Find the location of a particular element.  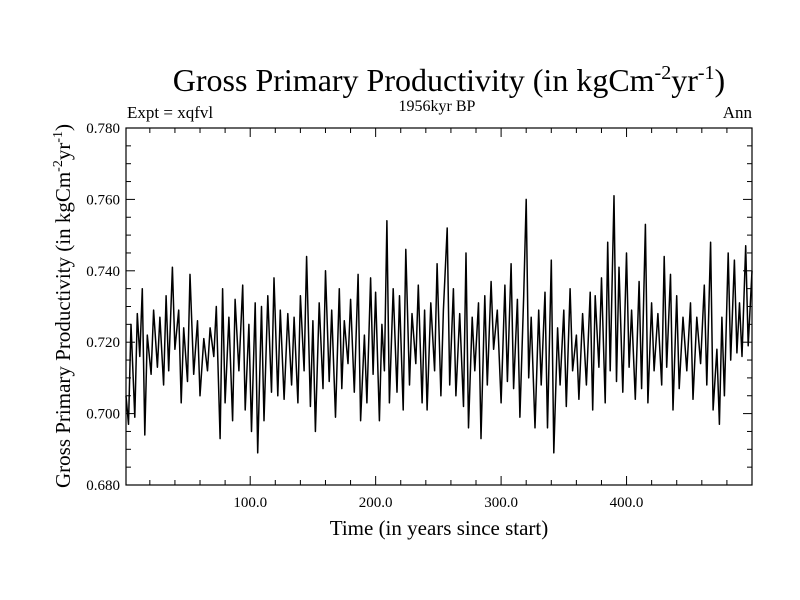

y-tick-label-0: 0.680 is located at coordinates (103, 486).